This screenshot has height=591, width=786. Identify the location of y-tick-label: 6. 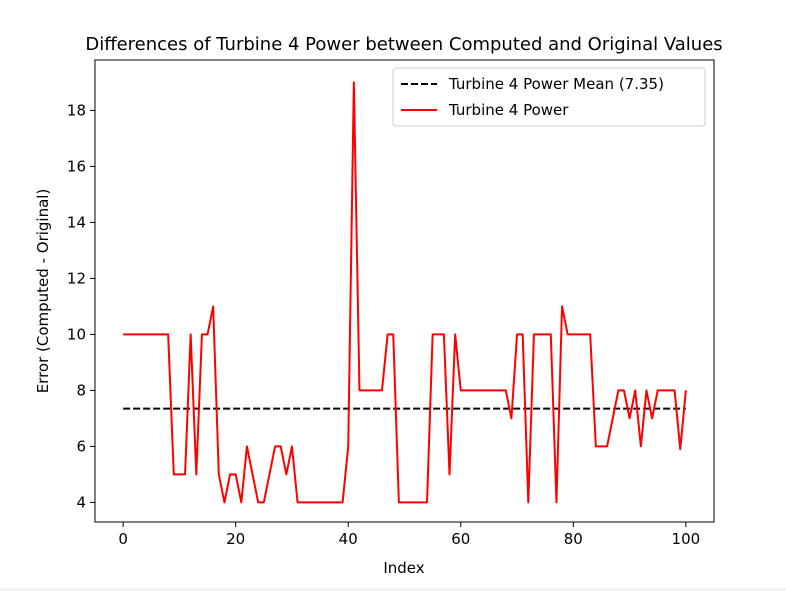
(81, 446).